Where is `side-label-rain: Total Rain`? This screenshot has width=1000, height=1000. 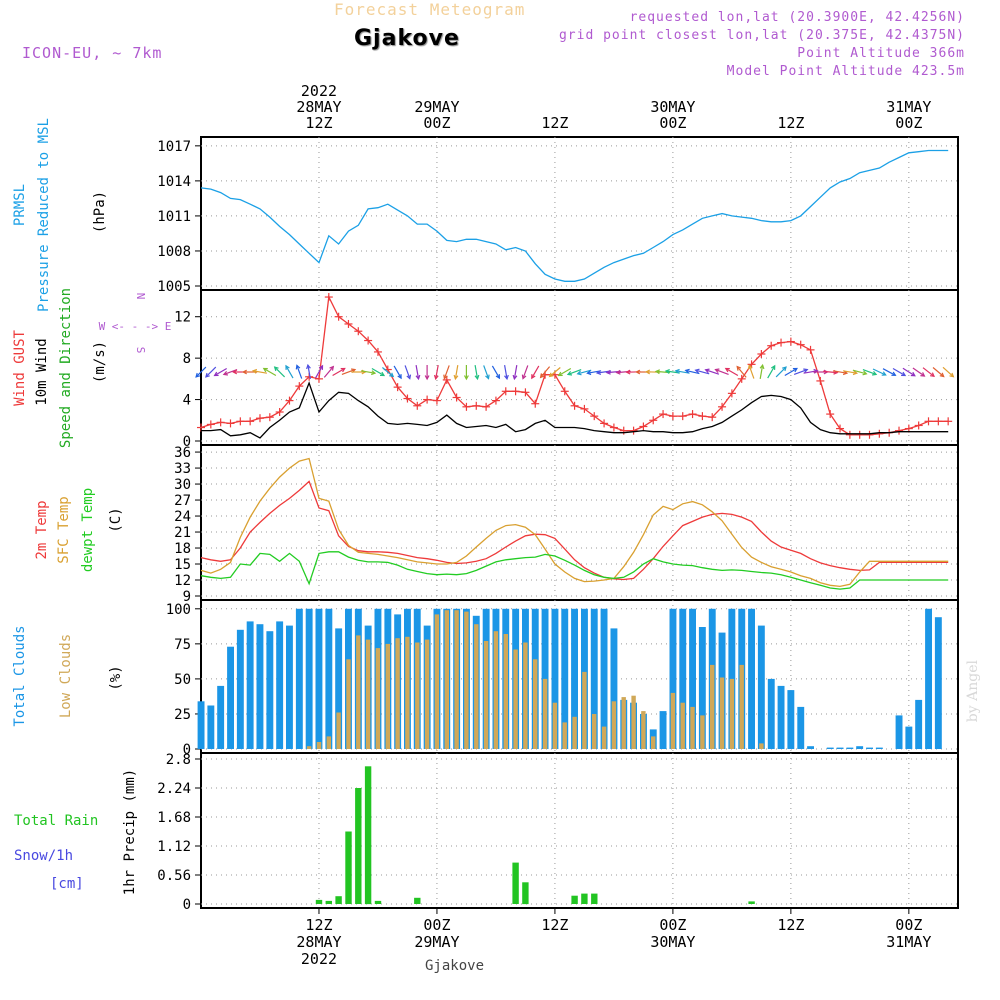
side-label-rain: Total Rain is located at coordinates (56, 821).